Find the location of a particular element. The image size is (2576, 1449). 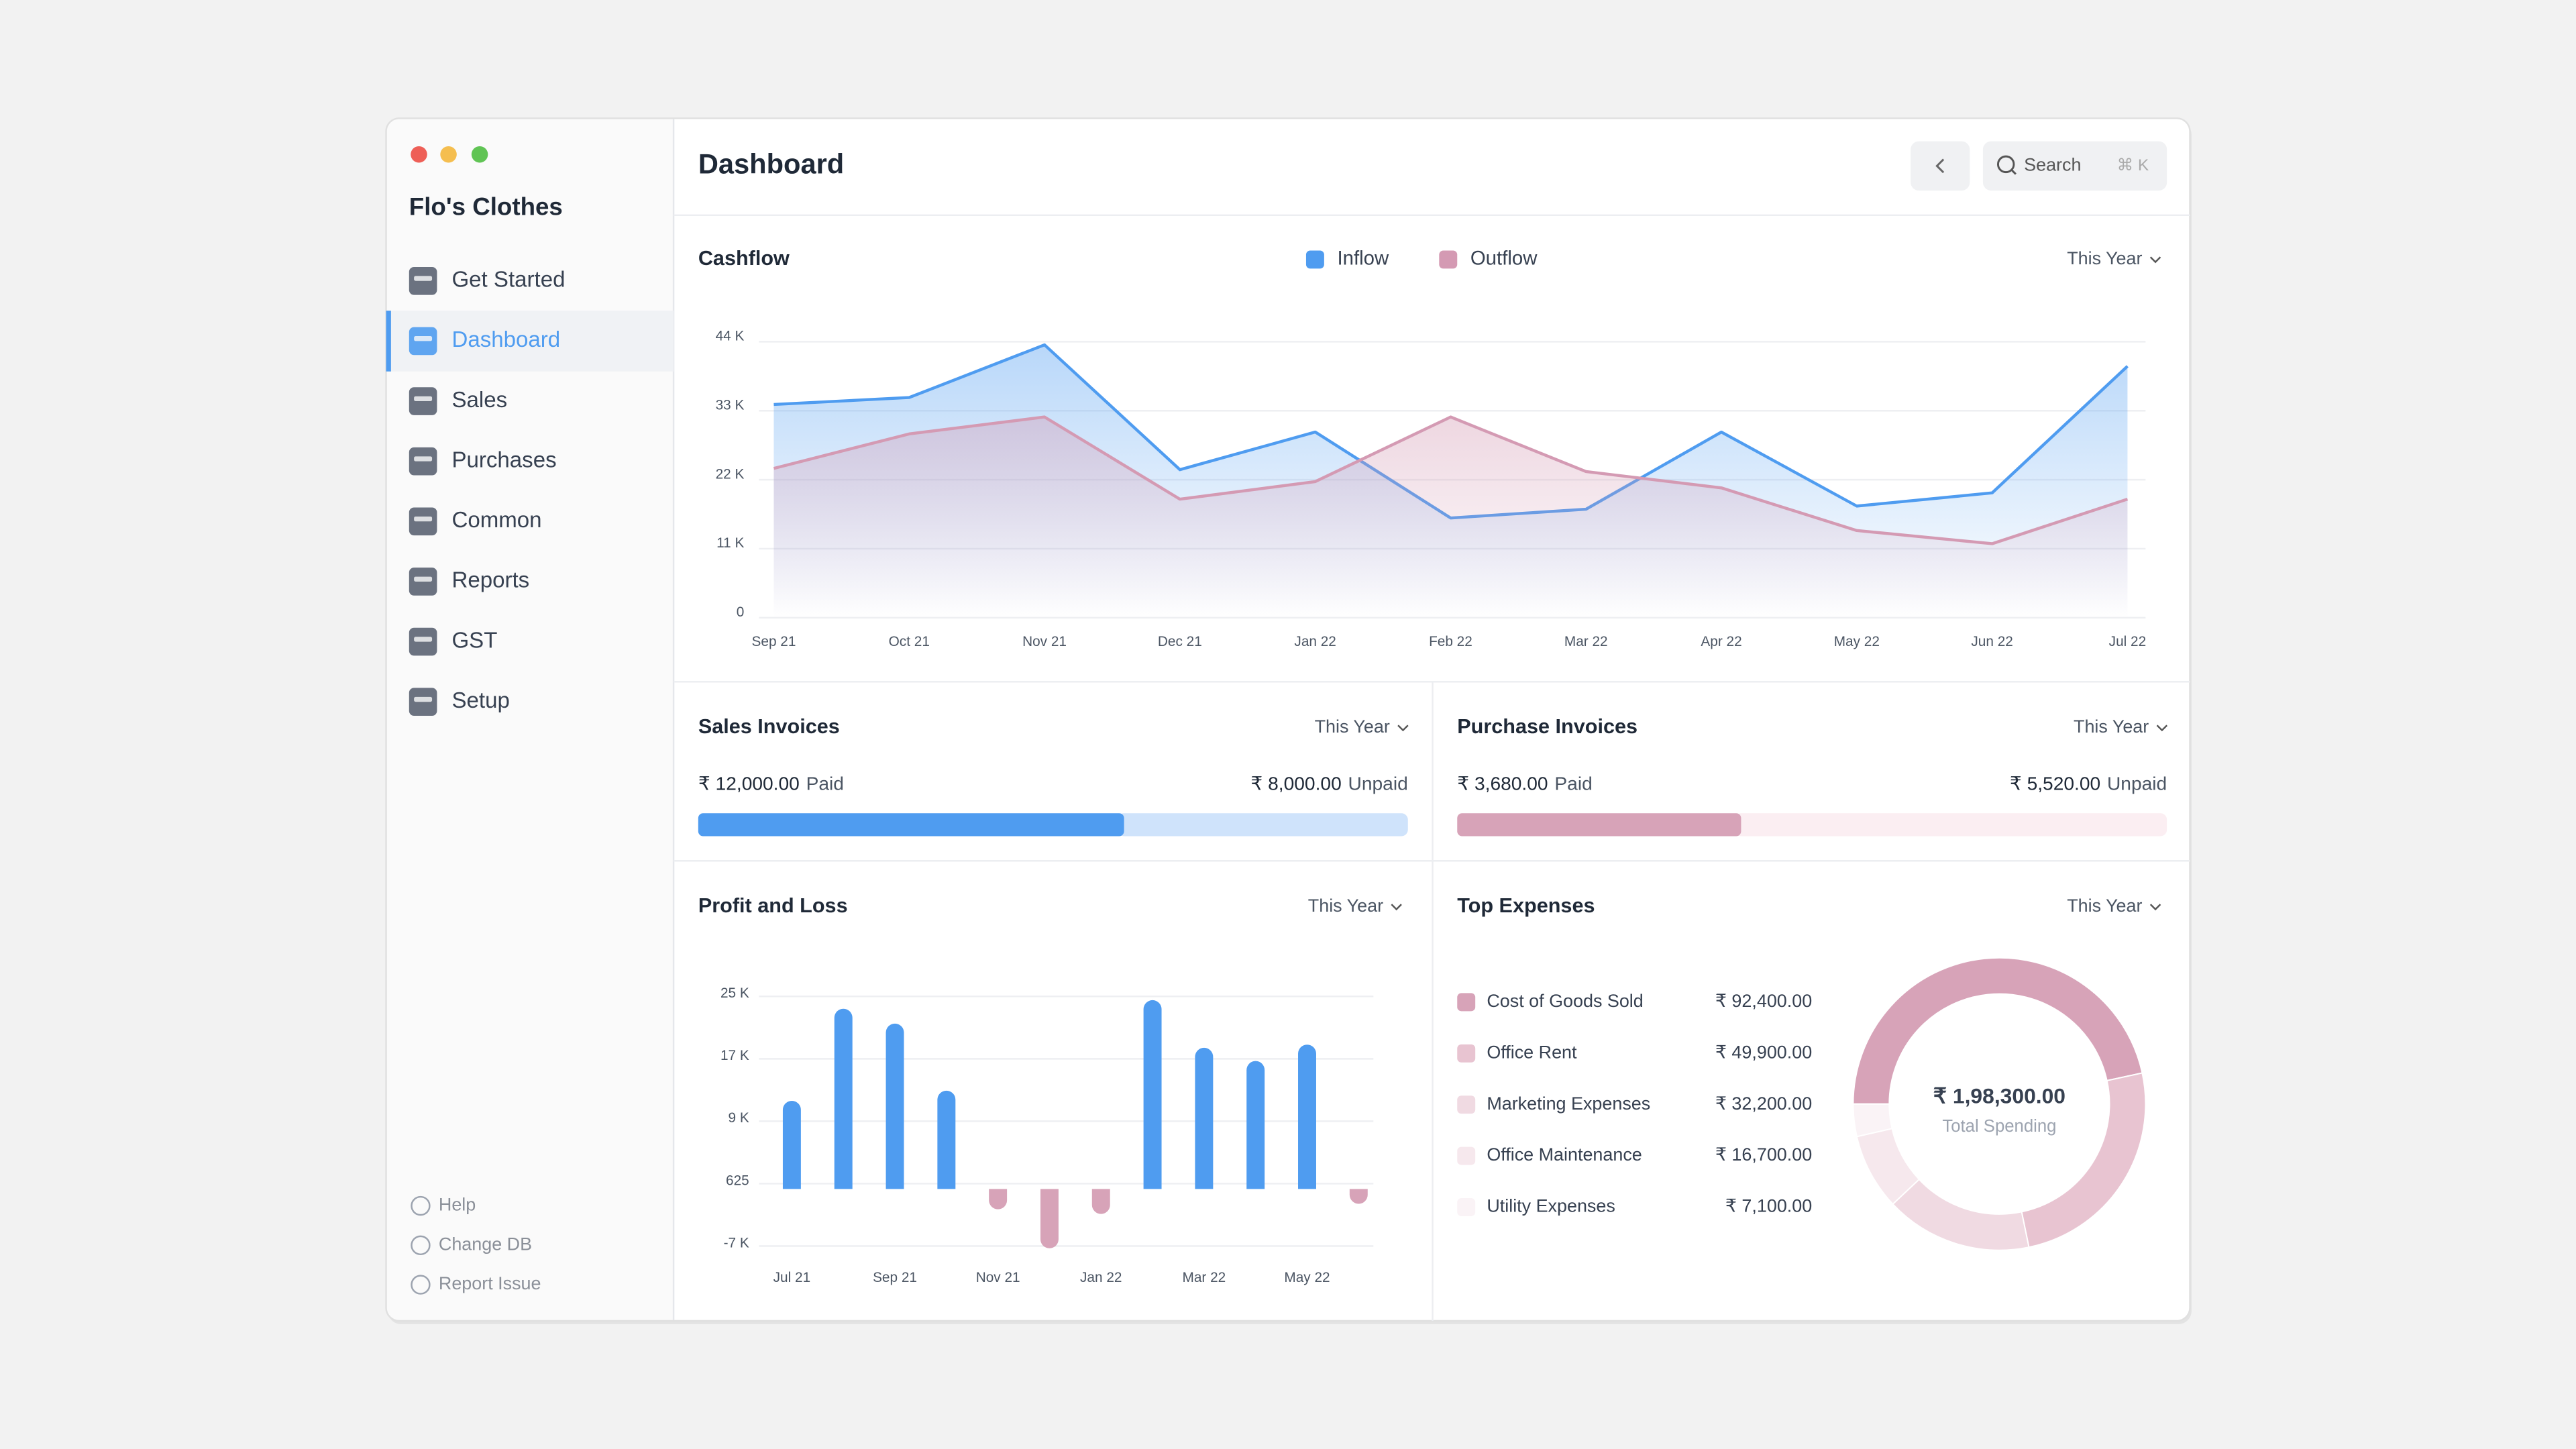

search-box: Search ⌘ K is located at coordinates (2074, 166).